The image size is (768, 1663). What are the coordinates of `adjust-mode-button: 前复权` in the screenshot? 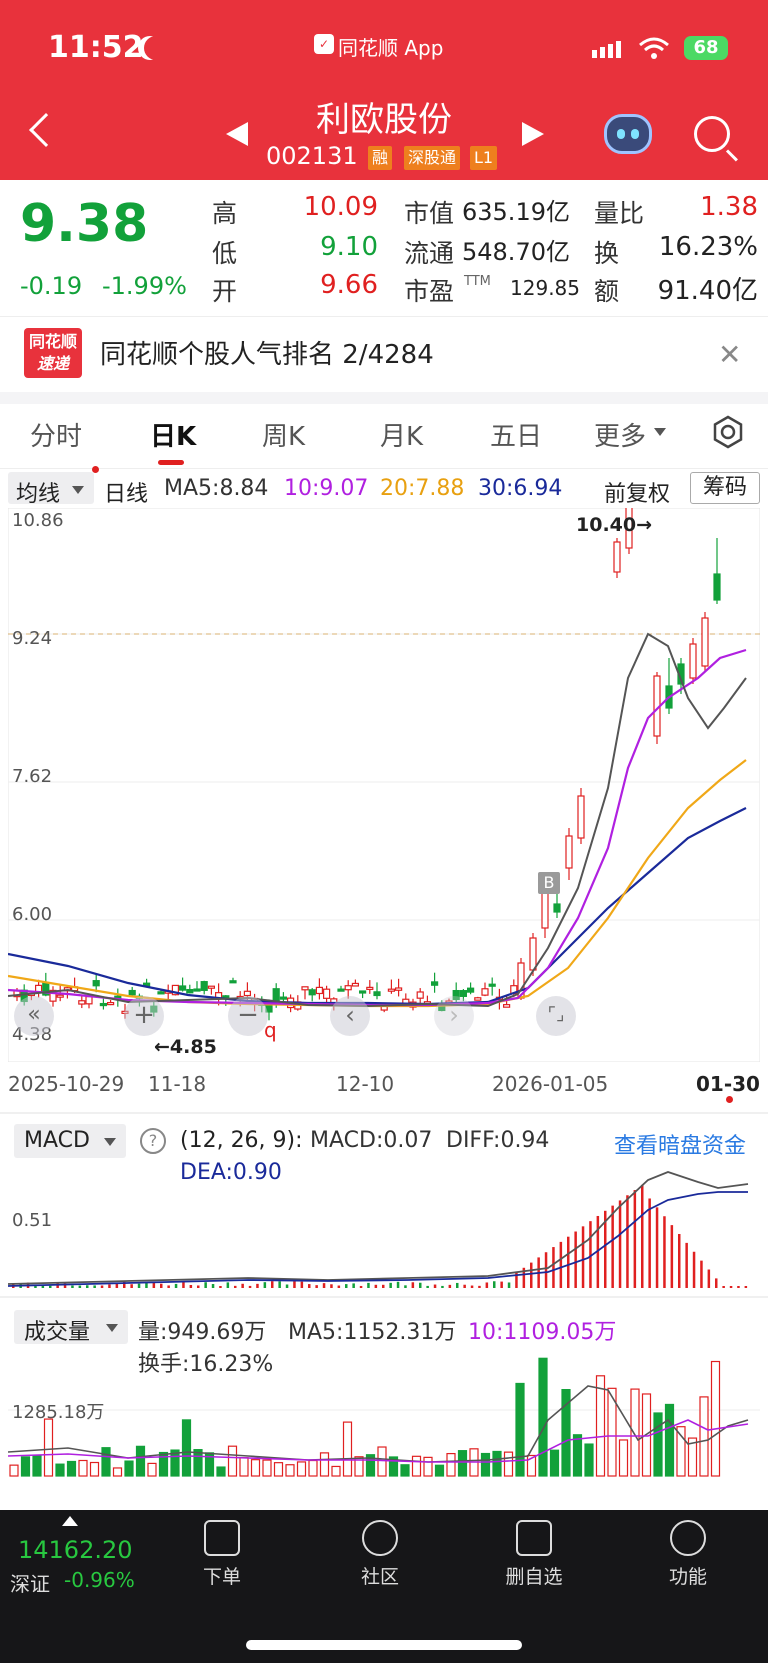 It's located at (637, 494).